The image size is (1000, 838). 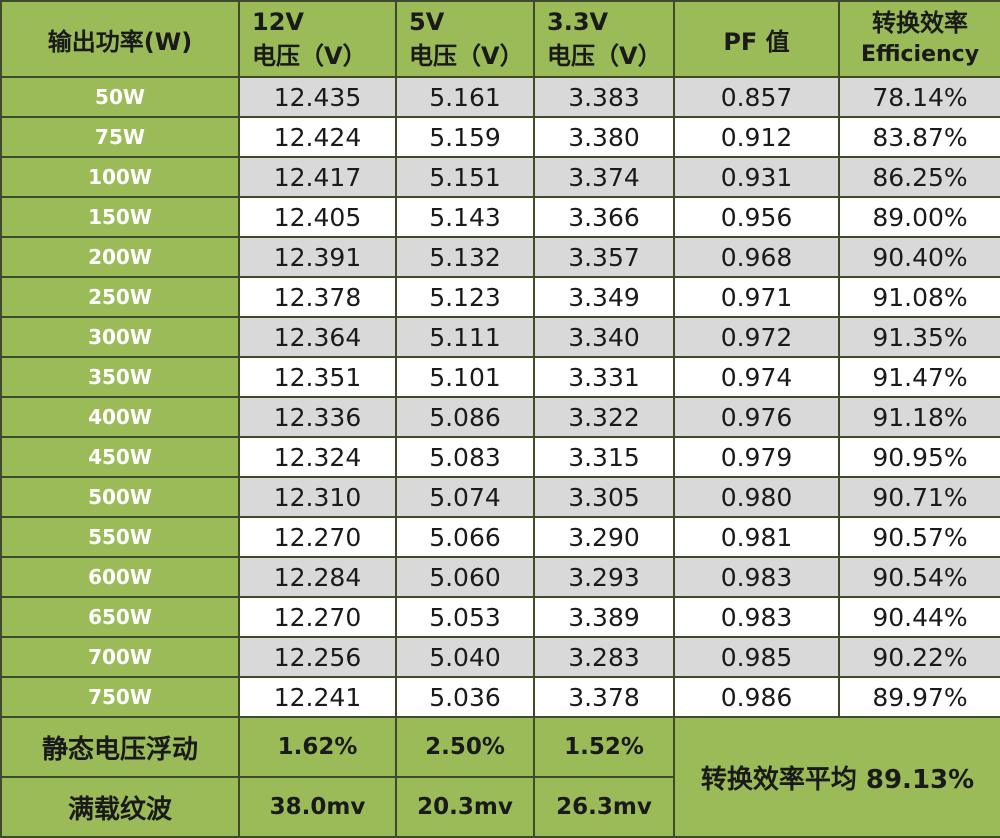 I want to click on pf-cell: 0.974, so click(x=756, y=377).